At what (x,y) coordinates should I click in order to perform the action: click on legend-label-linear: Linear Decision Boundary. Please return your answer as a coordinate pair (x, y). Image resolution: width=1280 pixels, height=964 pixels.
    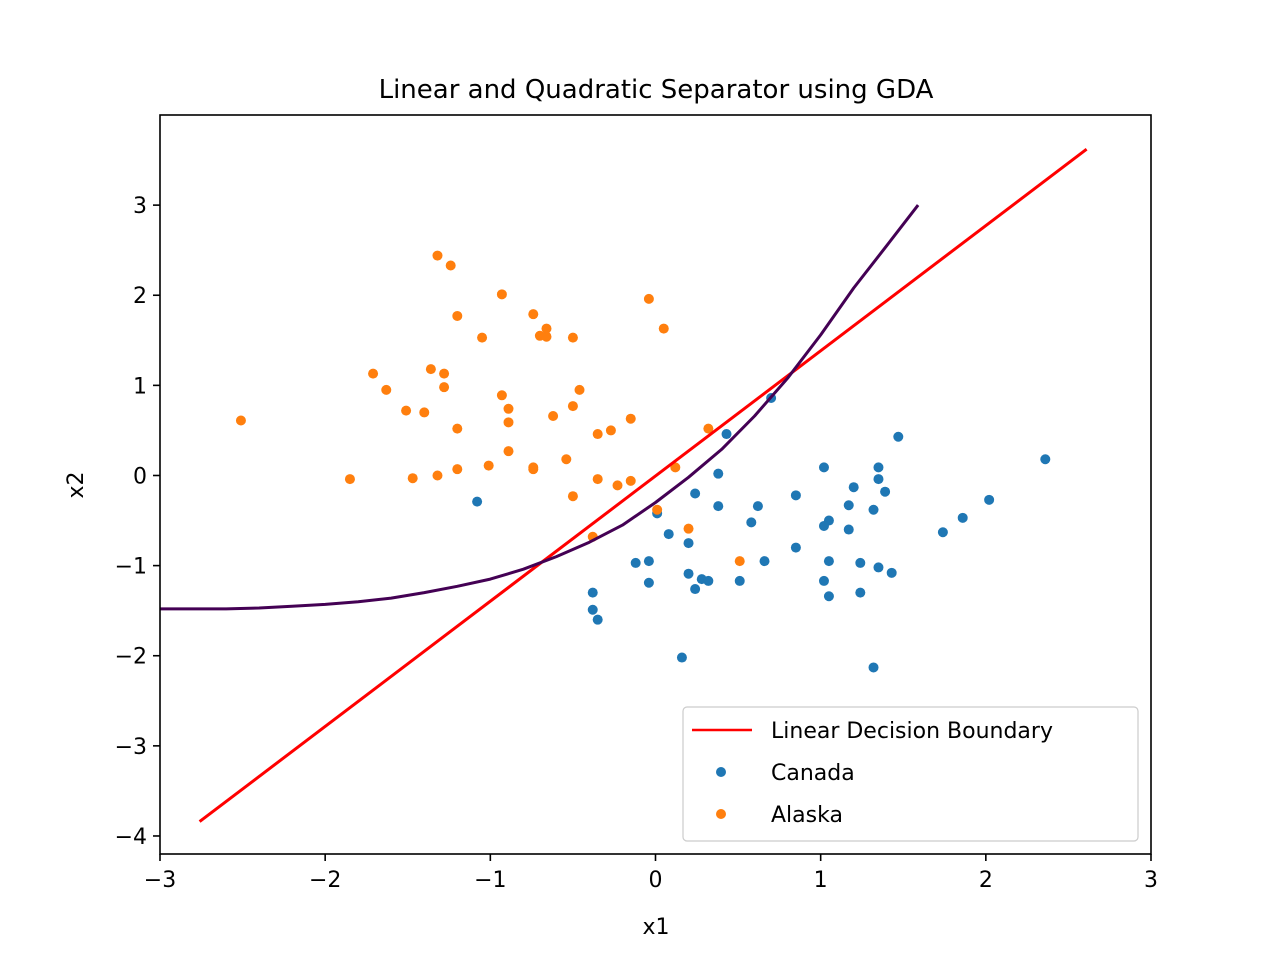
    Looking at the image, I should click on (912, 731).